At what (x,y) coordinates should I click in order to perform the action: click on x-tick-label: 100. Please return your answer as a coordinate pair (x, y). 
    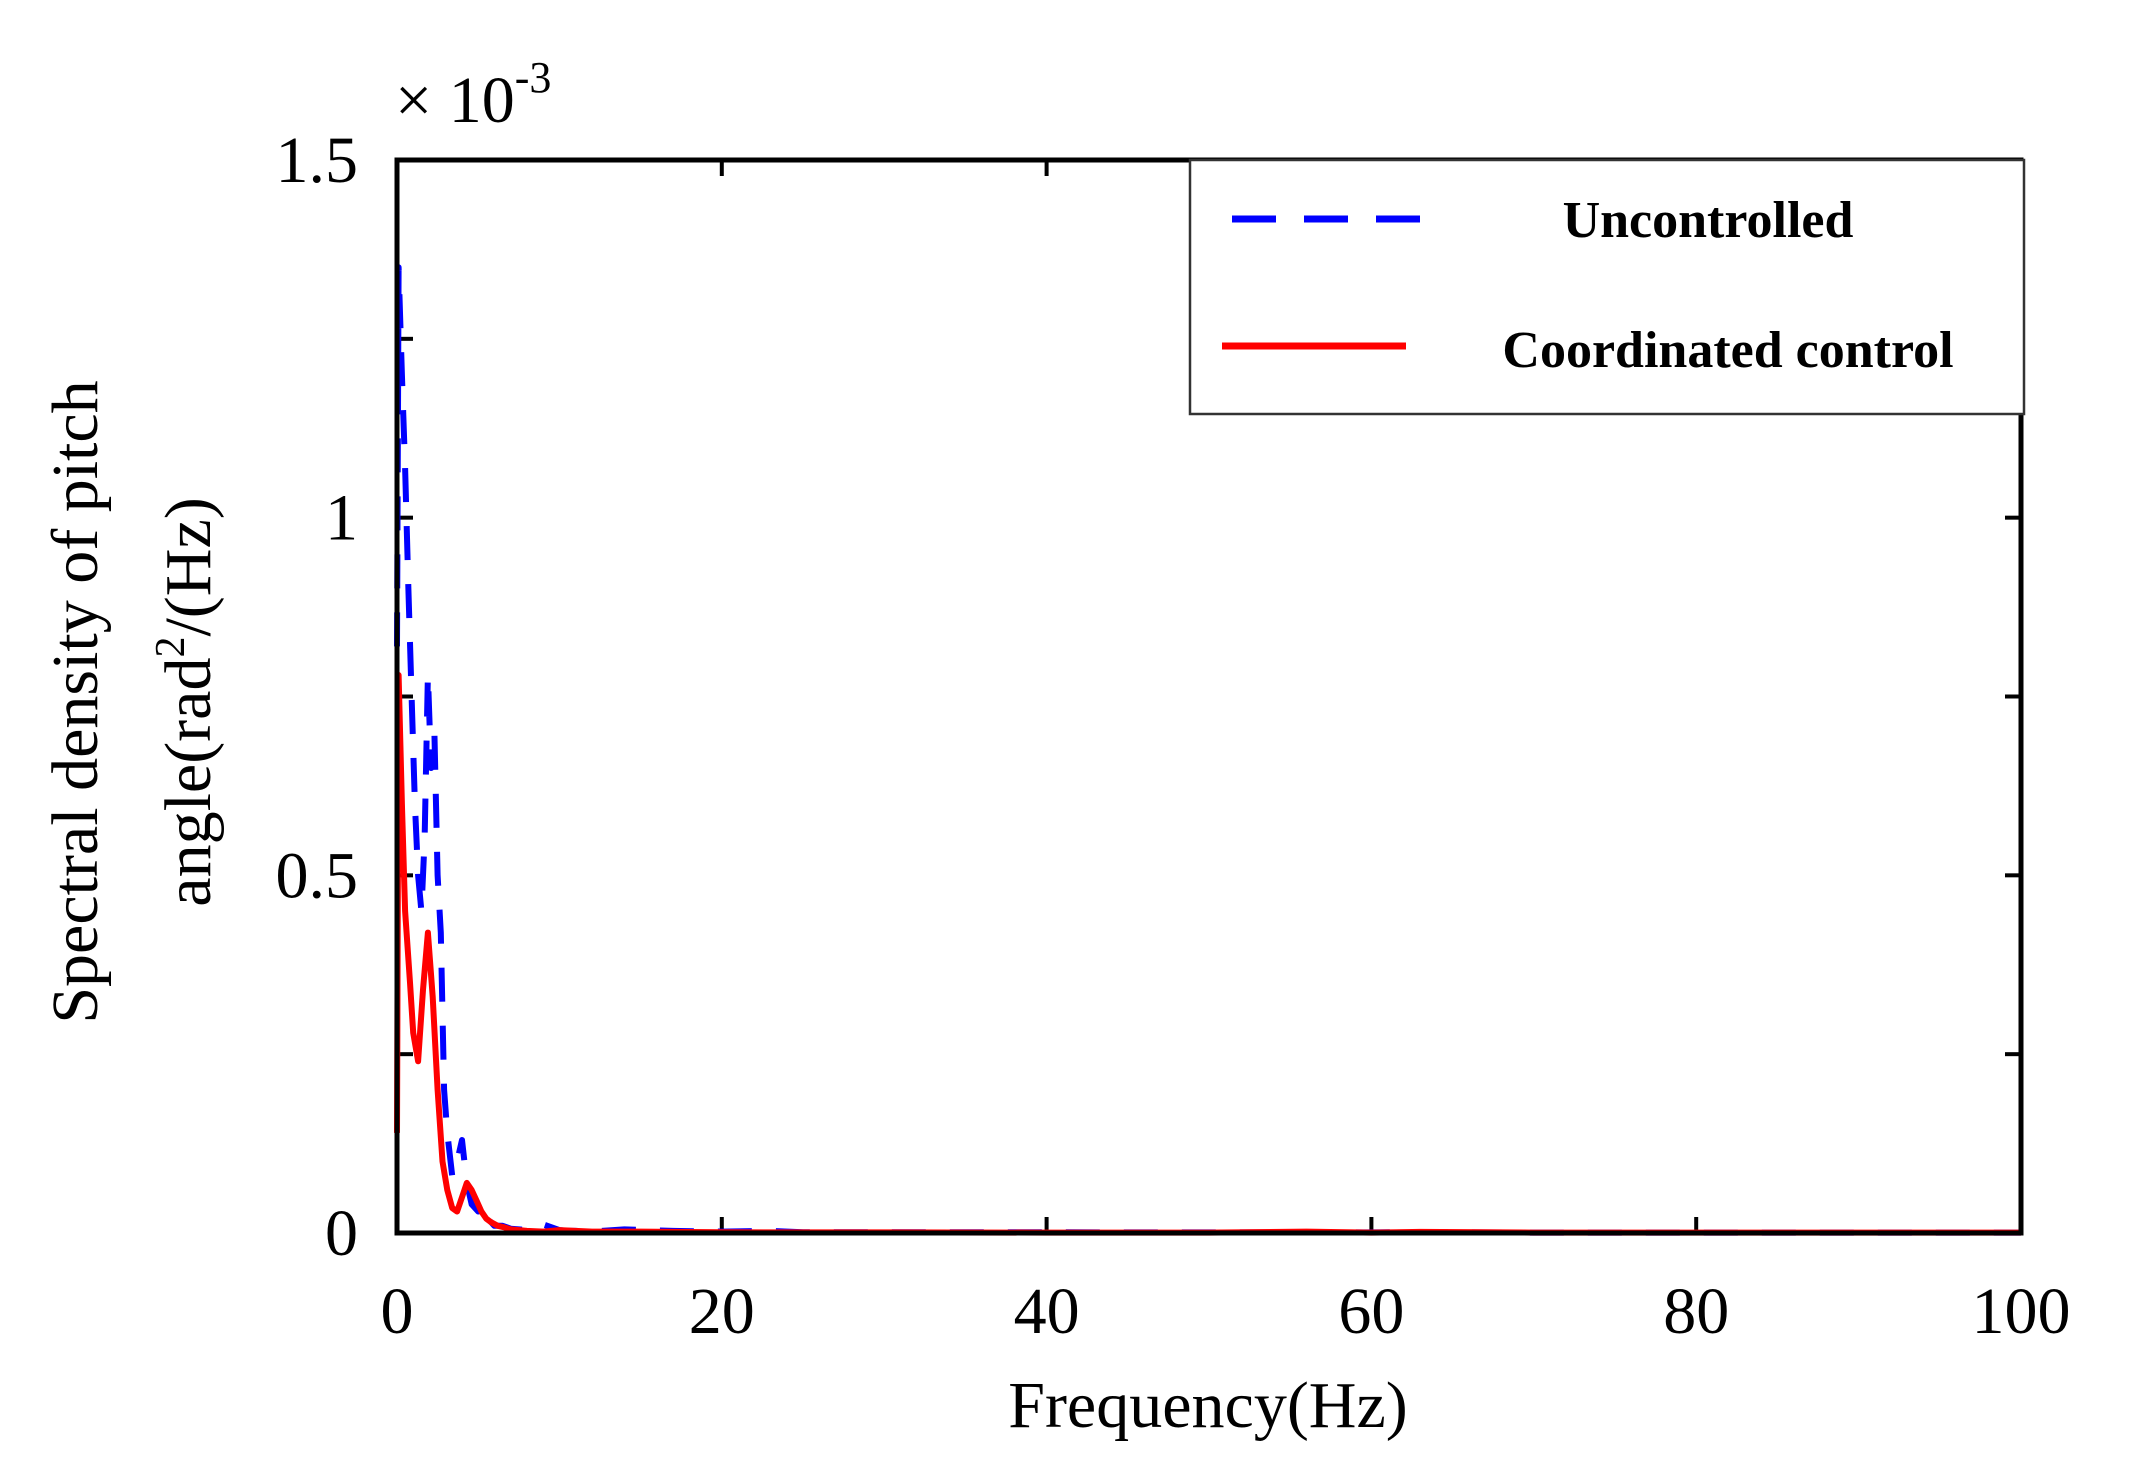
    Looking at the image, I should click on (2021, 1311).